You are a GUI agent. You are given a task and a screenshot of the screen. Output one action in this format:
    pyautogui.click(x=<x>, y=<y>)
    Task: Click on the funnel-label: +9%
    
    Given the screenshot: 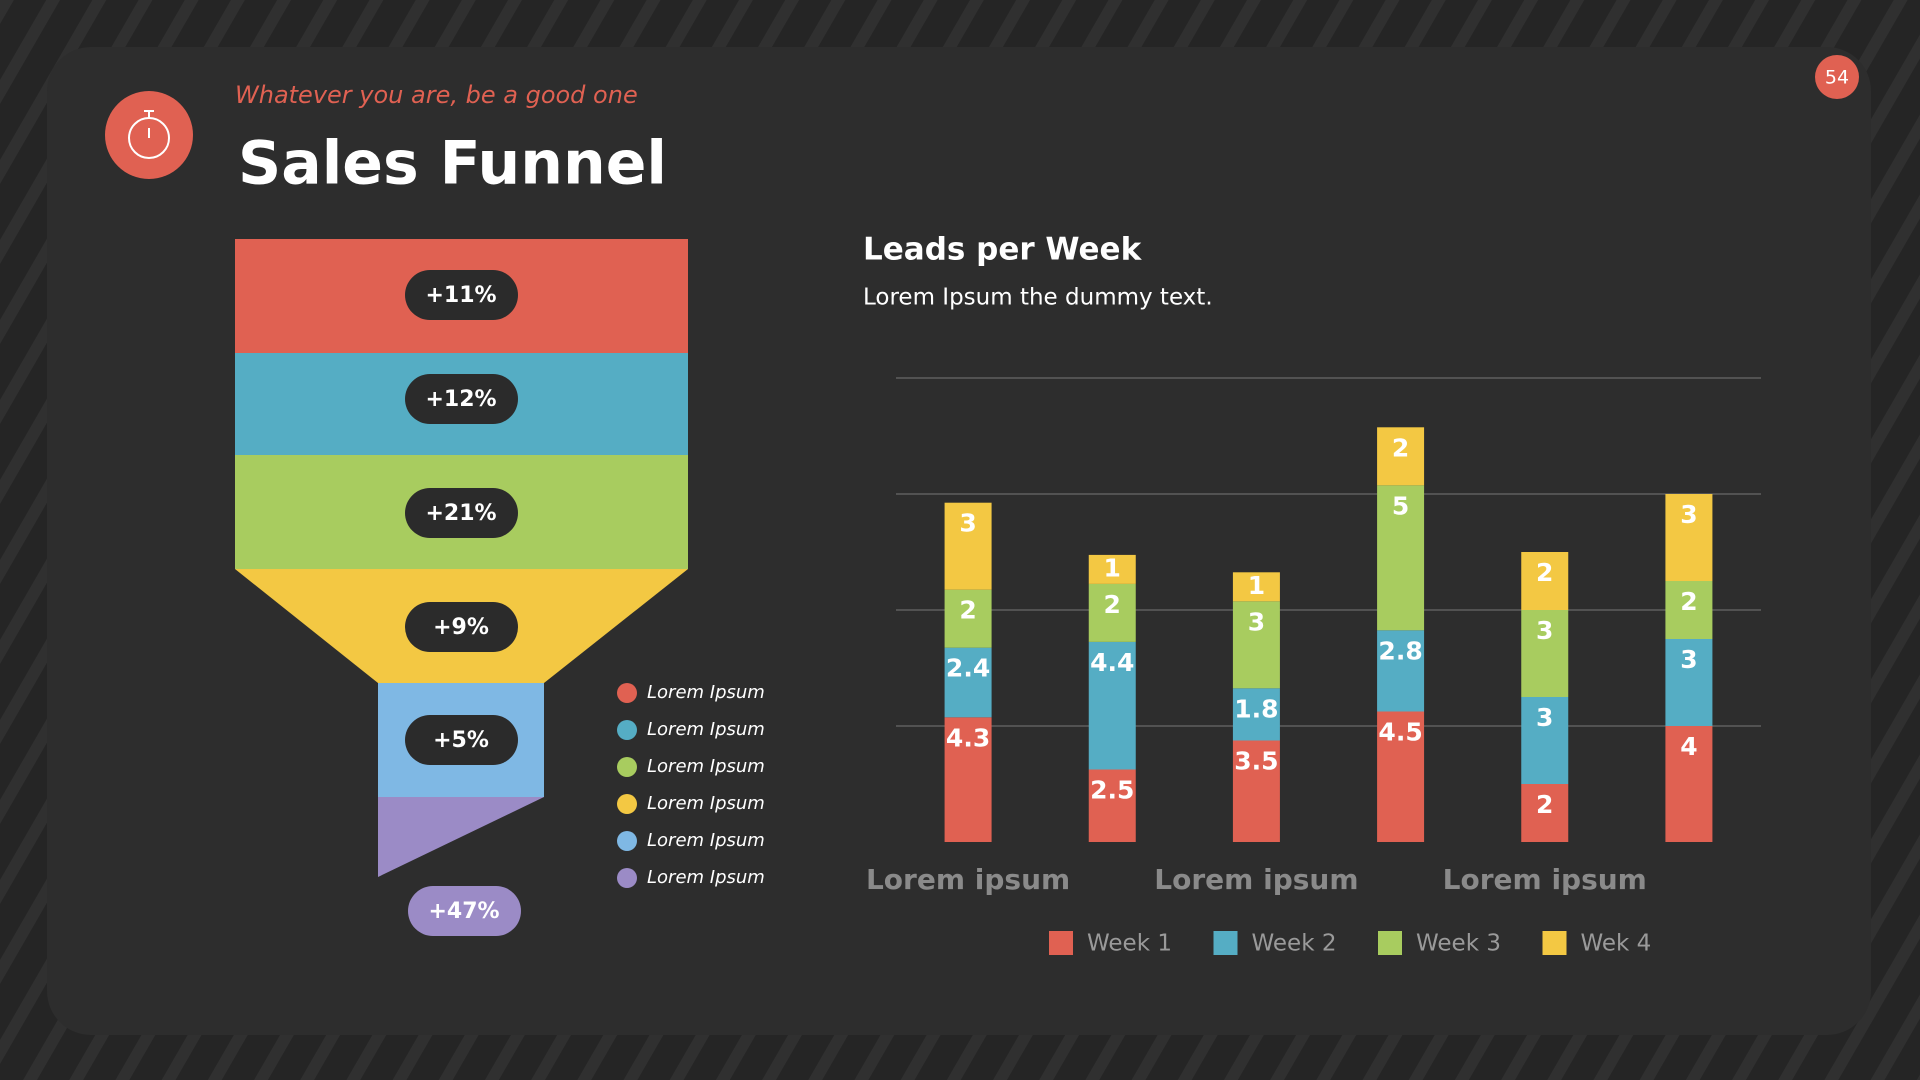 What is the action you would take?
    pyautogui.click(x=461, y=627)
    